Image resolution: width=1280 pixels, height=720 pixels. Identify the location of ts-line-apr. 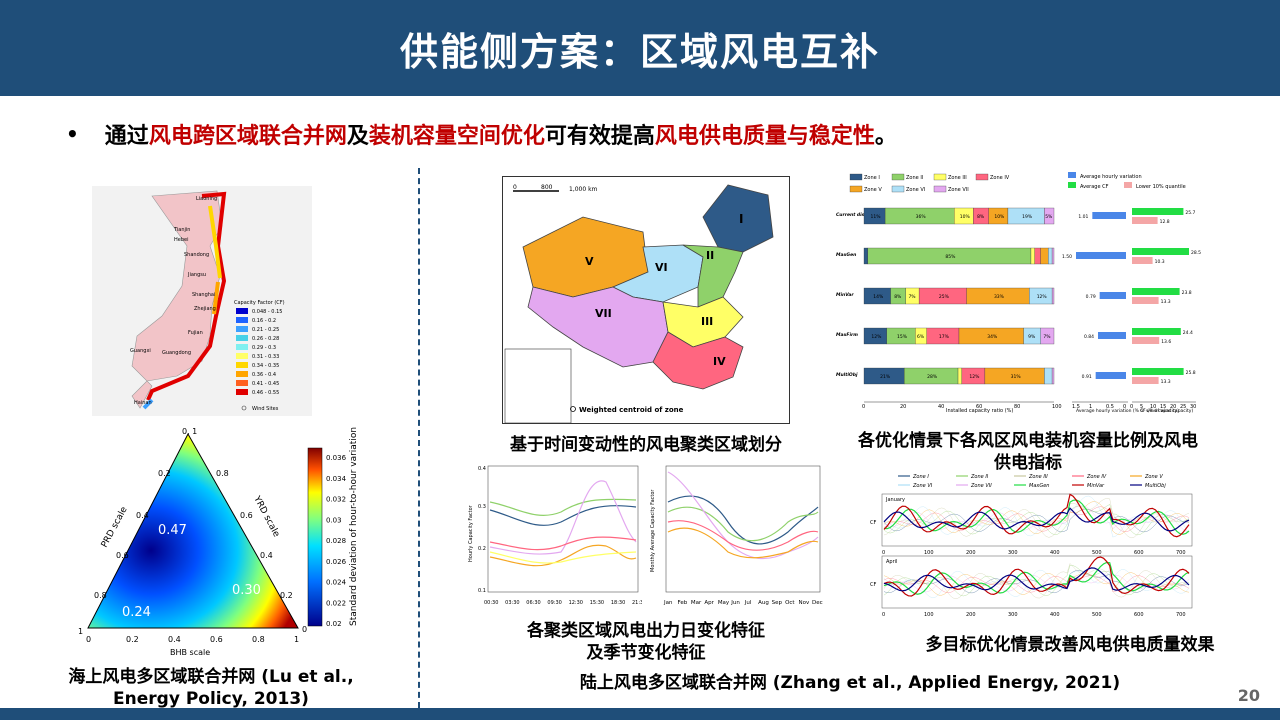
(1036, 579).